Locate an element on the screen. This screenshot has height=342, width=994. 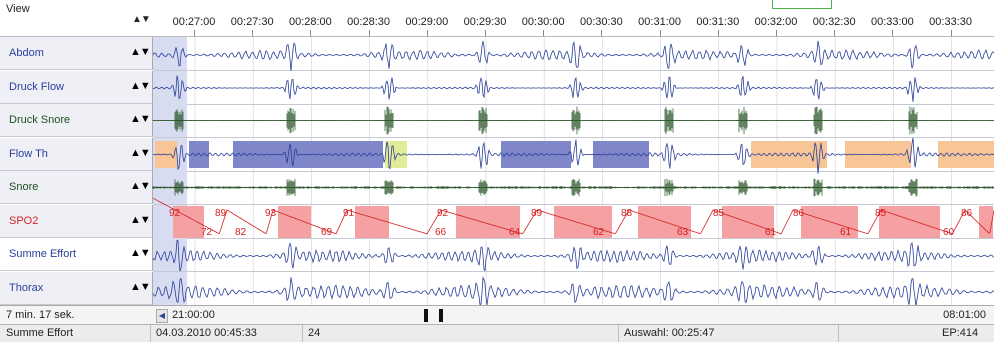
channel-name: Druck Snore is located at coordinates (40, 120).